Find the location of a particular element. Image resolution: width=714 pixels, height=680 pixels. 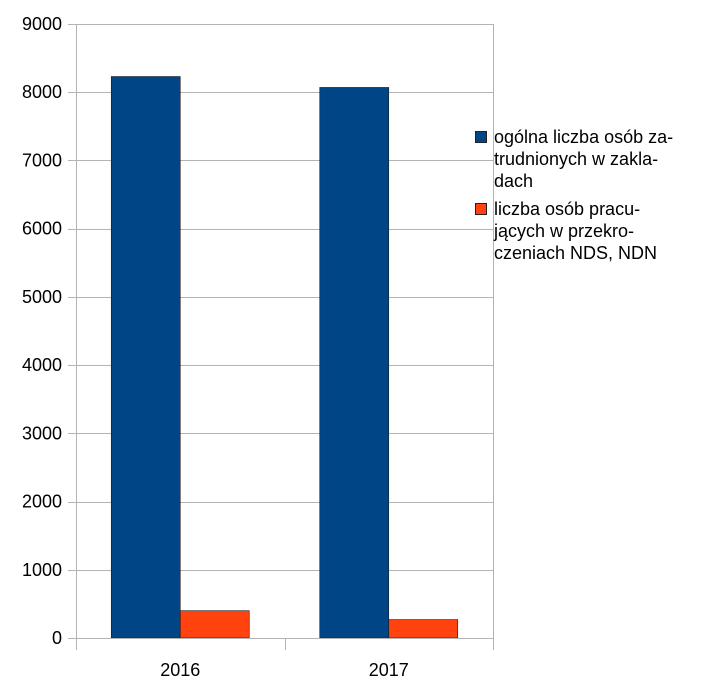

y-tick-labels: 0 1000 2000 3000 4000 5000 6000 7000 8000 9000 is located at coordinates (42, 331).